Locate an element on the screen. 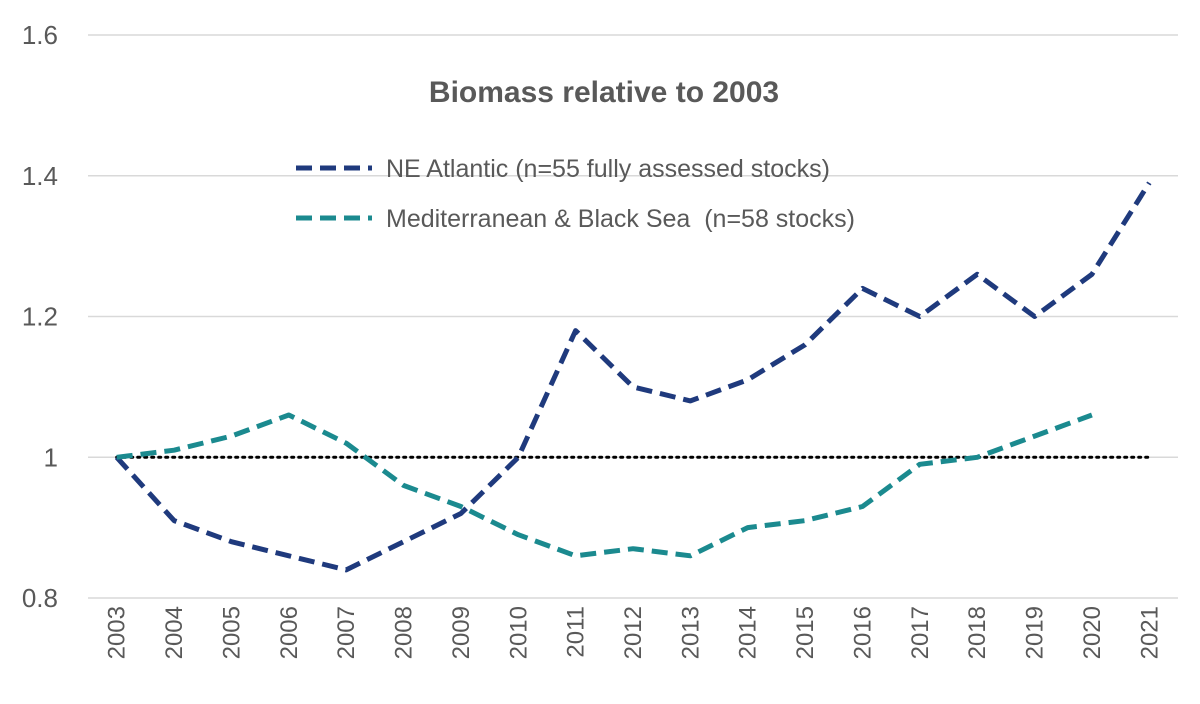 The height and width of the screenshot is (704, 1200). x-tick-label: 2009 is located at coordinates (461, 632).